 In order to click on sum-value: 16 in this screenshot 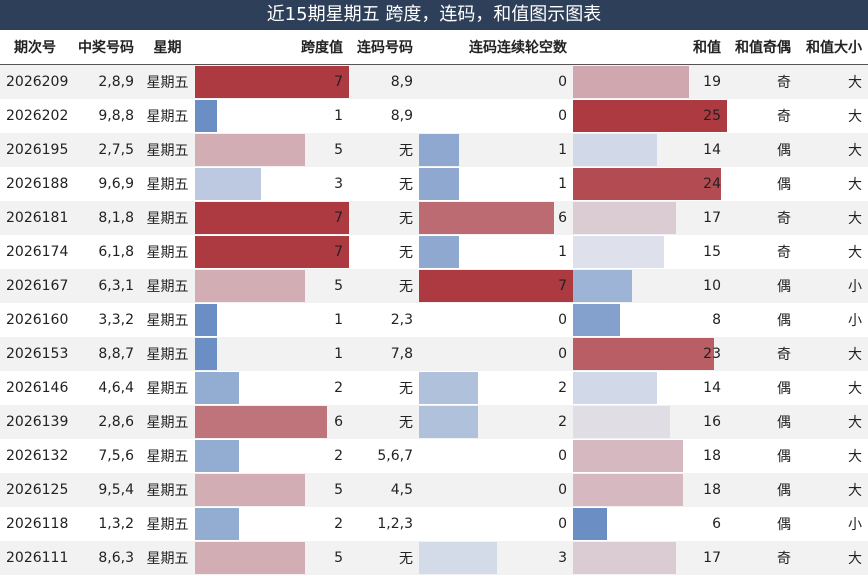, I will do `click(712, 422)`.